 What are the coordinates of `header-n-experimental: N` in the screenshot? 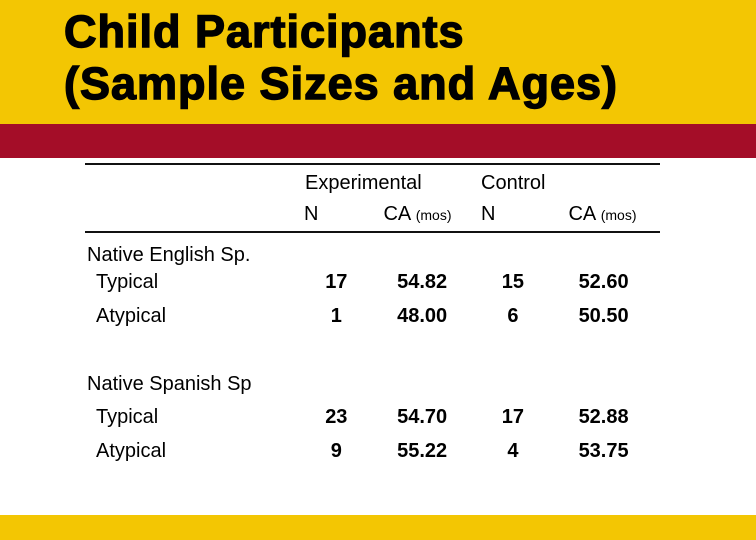 It's located at (311, 214).